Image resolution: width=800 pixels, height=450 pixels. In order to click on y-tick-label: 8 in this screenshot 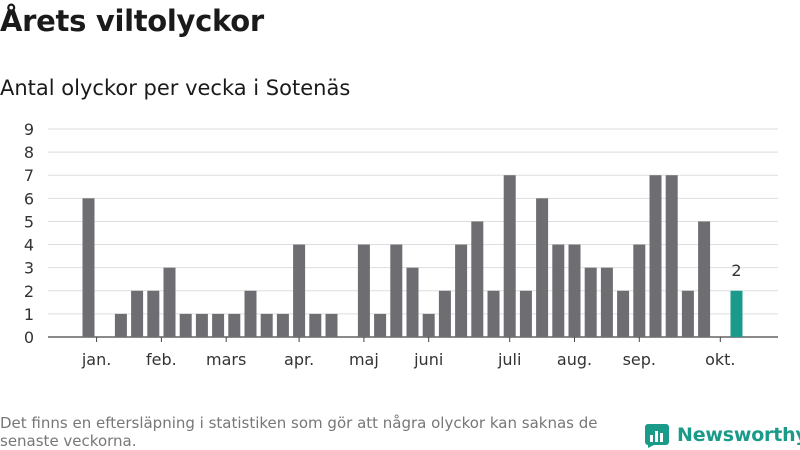, I will do `click(29, 152)`.